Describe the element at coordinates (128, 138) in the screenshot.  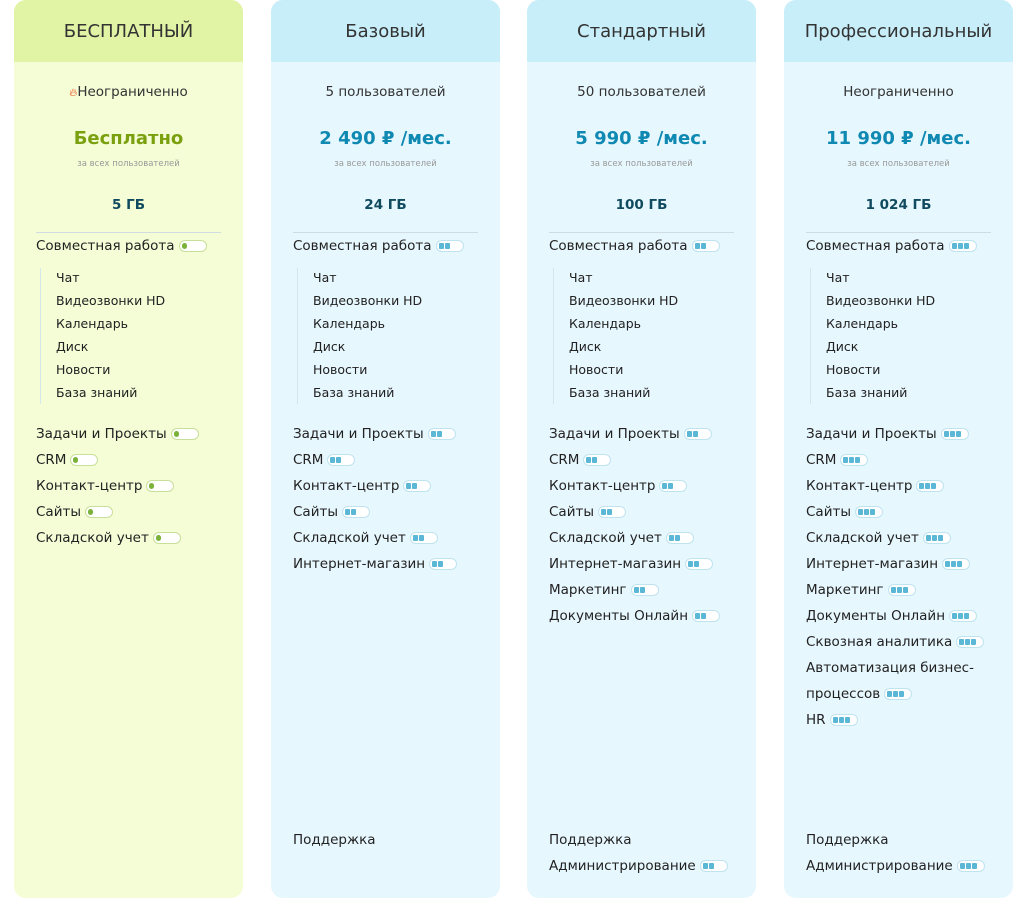
I see `plan-price: Бесплатно` at that location.